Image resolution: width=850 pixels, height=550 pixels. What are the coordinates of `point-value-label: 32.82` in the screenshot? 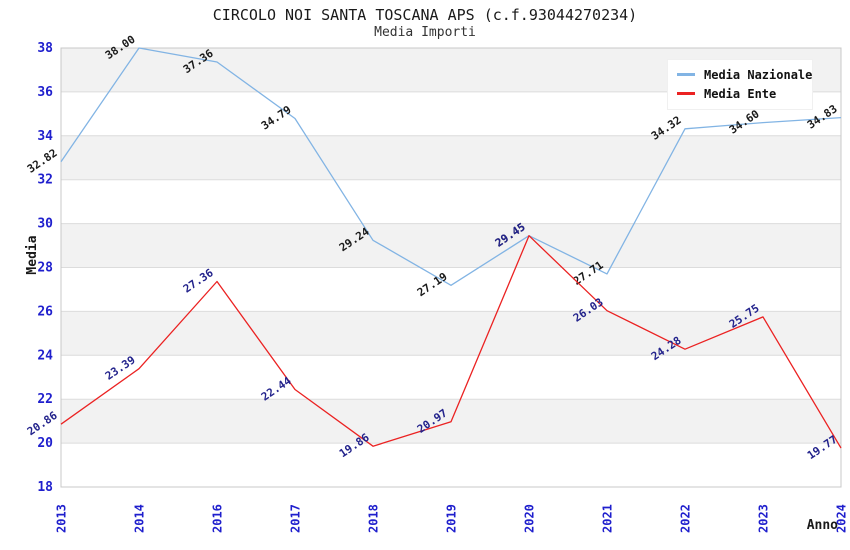 It's located at (42, 160).